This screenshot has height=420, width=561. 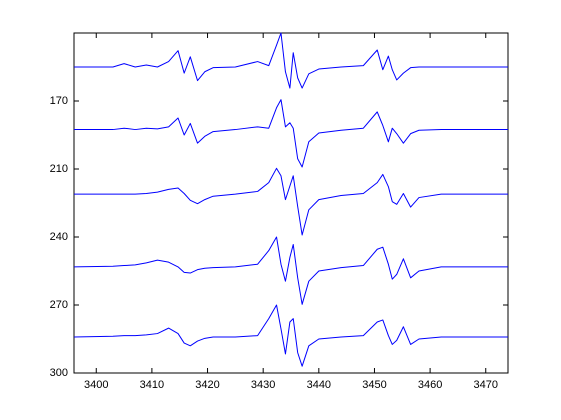 I want to click on x-tick-label: 3410, so click(x=152, y=385).